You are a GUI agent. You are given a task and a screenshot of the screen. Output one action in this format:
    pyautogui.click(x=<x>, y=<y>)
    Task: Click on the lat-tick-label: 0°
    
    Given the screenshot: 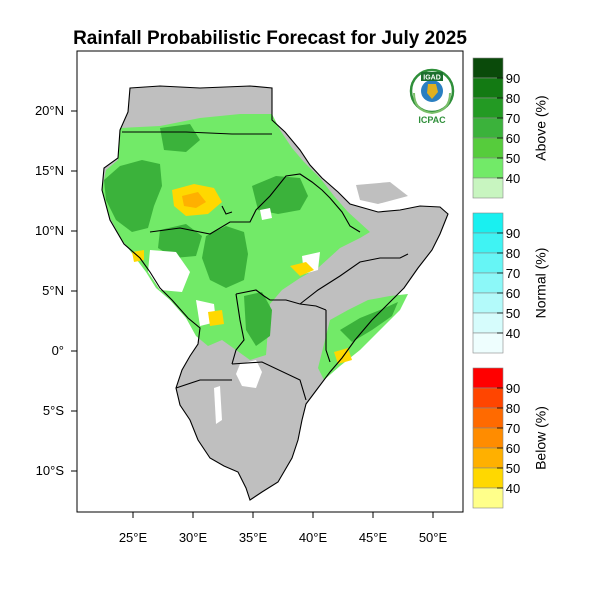 What is the action you would take?
    pyautogui.click(x=58, y=350)
    